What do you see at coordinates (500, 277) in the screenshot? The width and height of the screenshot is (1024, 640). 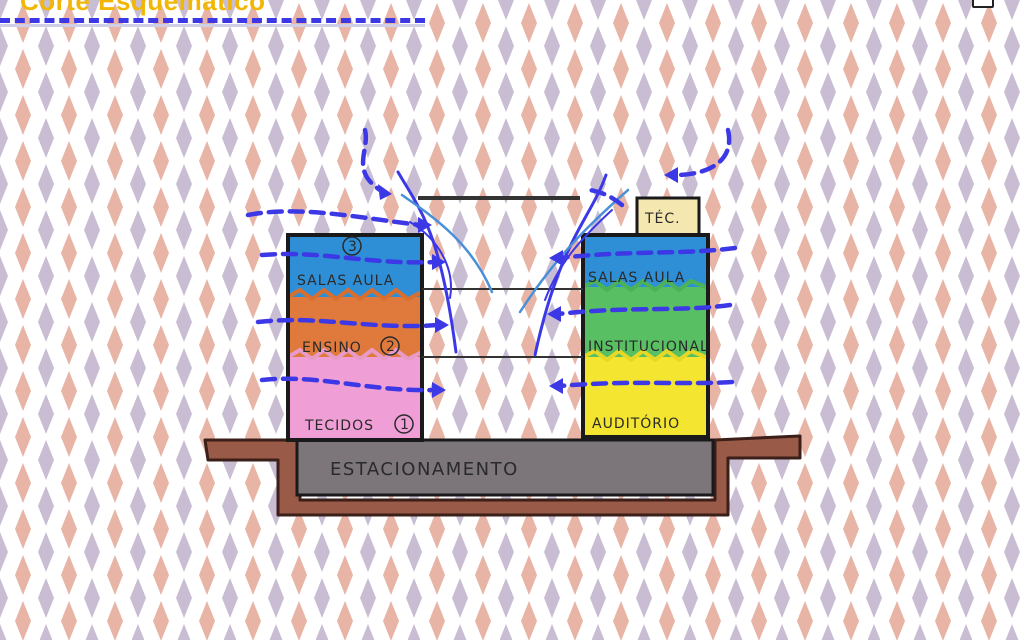 I see `connecting-walkways` at bounding box center [500, 277].